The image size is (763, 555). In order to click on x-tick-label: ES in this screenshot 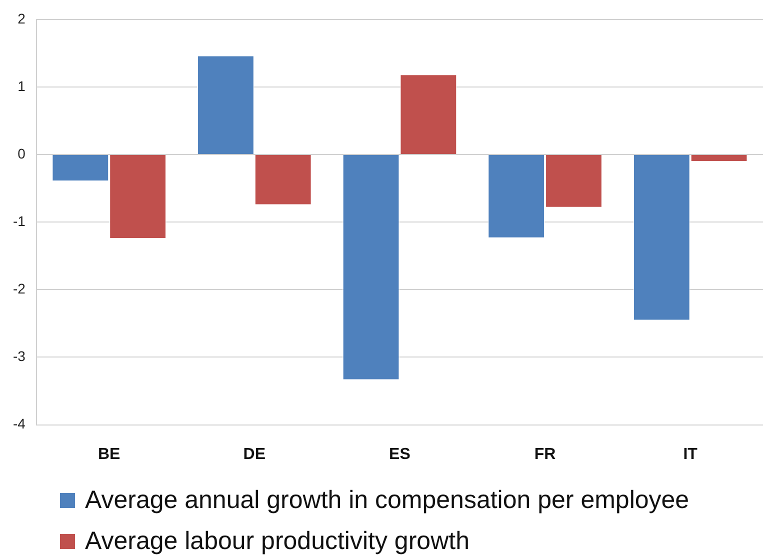, I will do `click(400, 454)`.